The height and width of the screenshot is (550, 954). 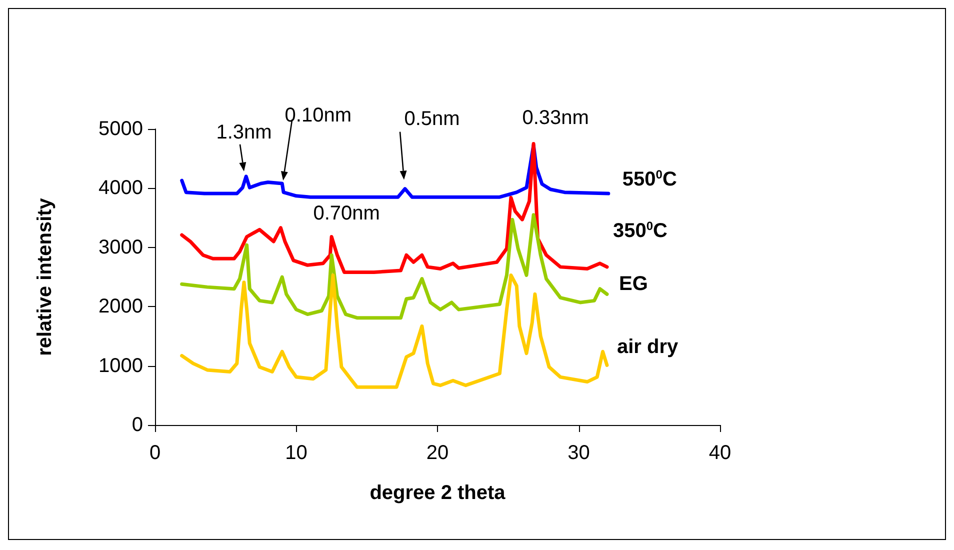 What do you see at coordinates (120, 129) in the screenshot?
I see `y-tick-label: 5000` at bounding box center [120, 129].